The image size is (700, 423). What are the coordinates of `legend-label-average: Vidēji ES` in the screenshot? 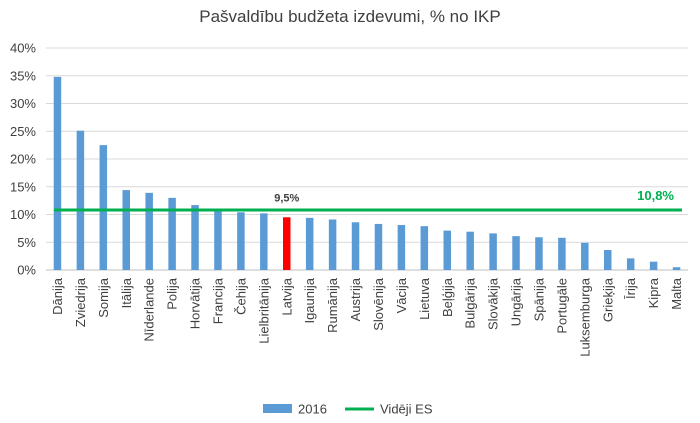 It's located at (406, 409).